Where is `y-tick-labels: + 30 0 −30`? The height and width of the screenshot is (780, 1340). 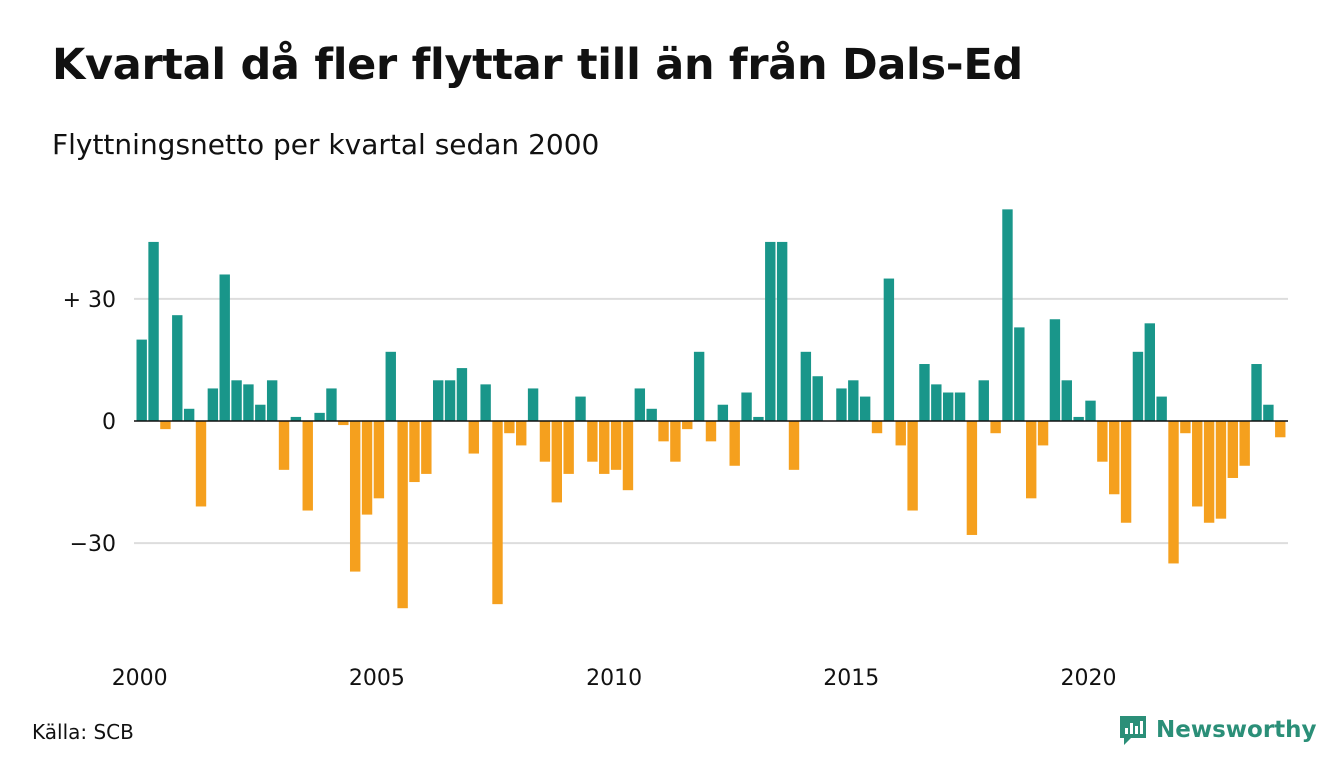 y-tick-labels: + 30 0 −30 is located at coordinates (89, 422).